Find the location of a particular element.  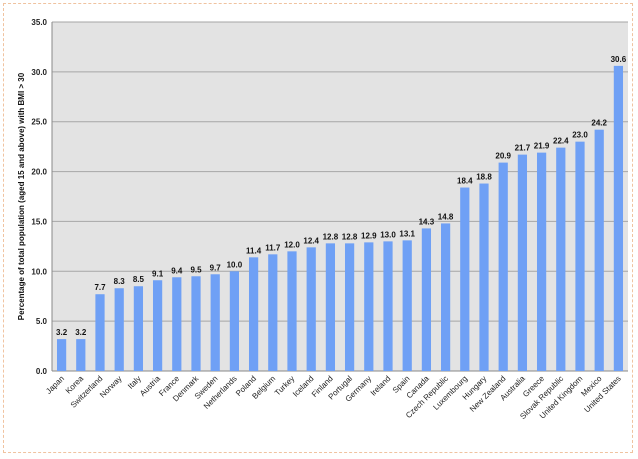

y-tick-label: 25.0 is located at coordinates (39, 122).